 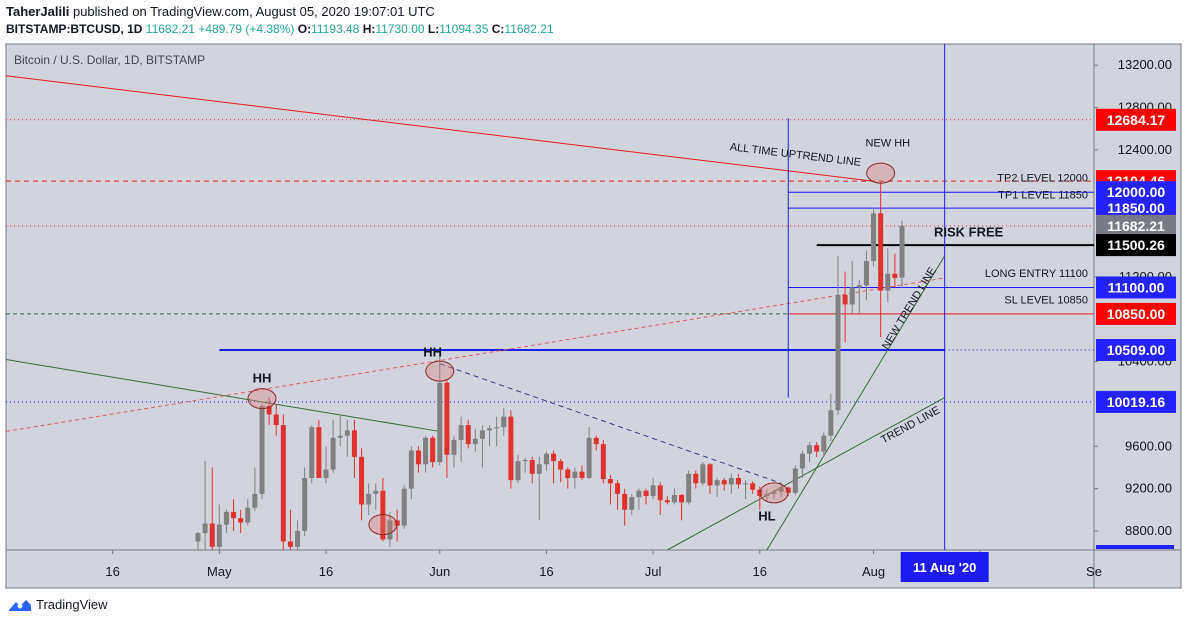 I want to click on time-axis, so click(x=593, y=569).